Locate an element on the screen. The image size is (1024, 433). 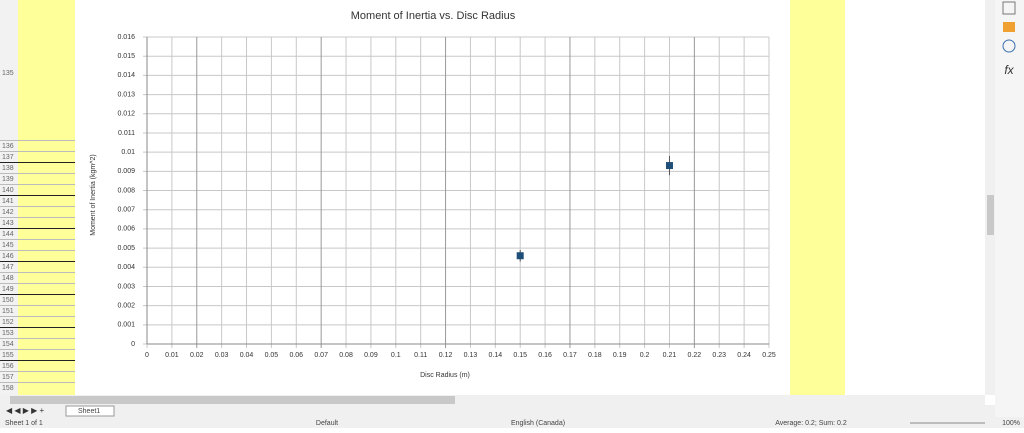
status-zoom: 100% is located at coordinates (1011, 423).